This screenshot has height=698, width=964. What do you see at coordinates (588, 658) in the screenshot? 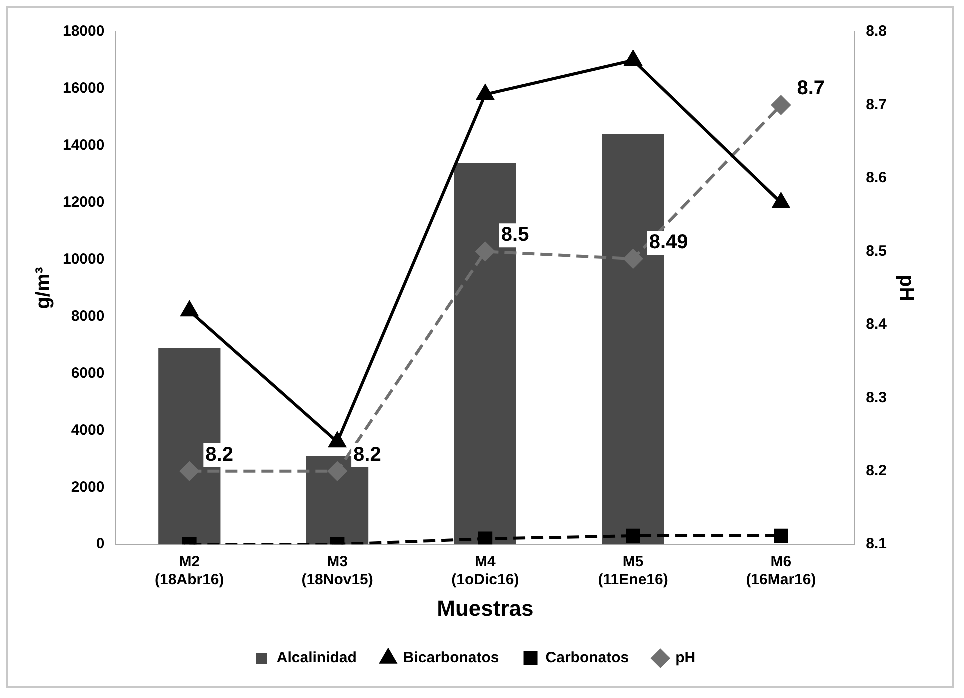
I see `legend-label: Carbonatos` at bounding box center [588, 658].